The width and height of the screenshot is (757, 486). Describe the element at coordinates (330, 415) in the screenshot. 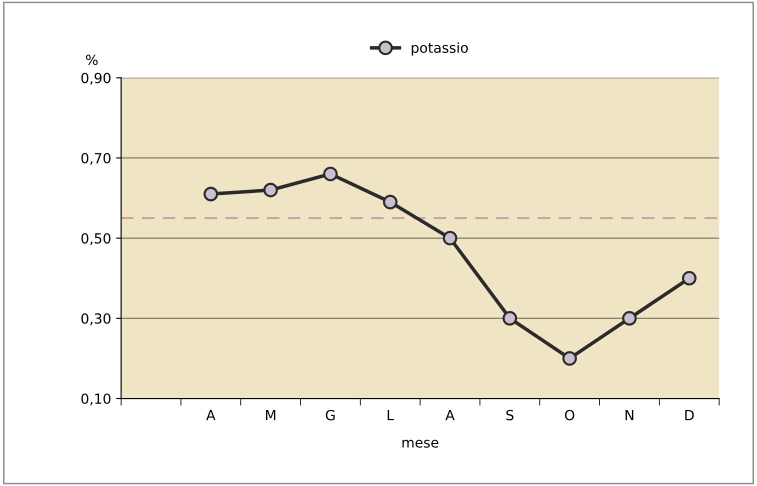

I see `x-tick-label: G` at that location.